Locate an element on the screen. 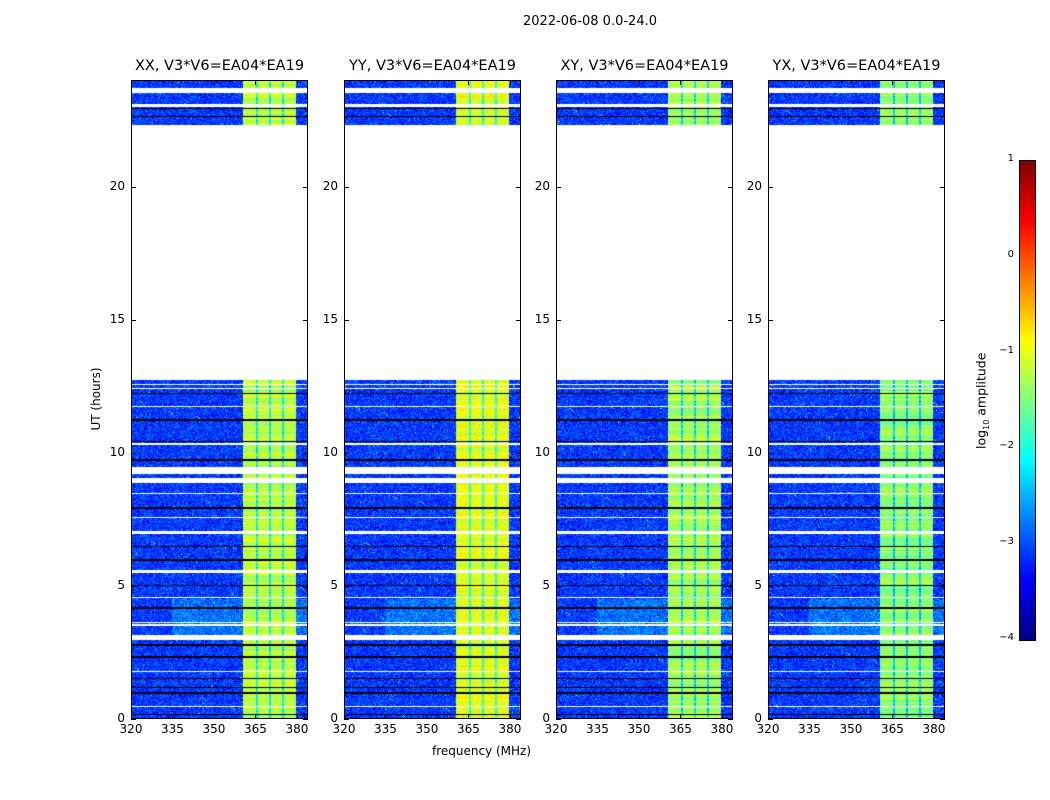 The image size is (1050, 800). colorbar-label: log10 amplitude is located at coordinates (982, 400).